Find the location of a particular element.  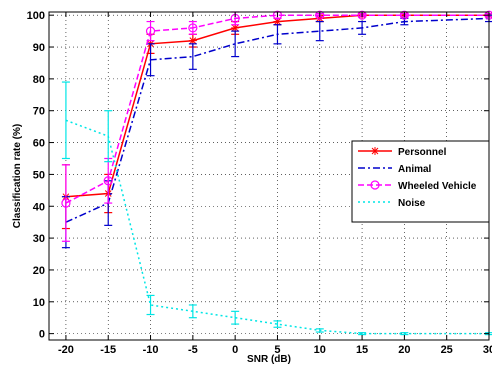

x-tick-label: 10 is located at coordinates (320, 350).